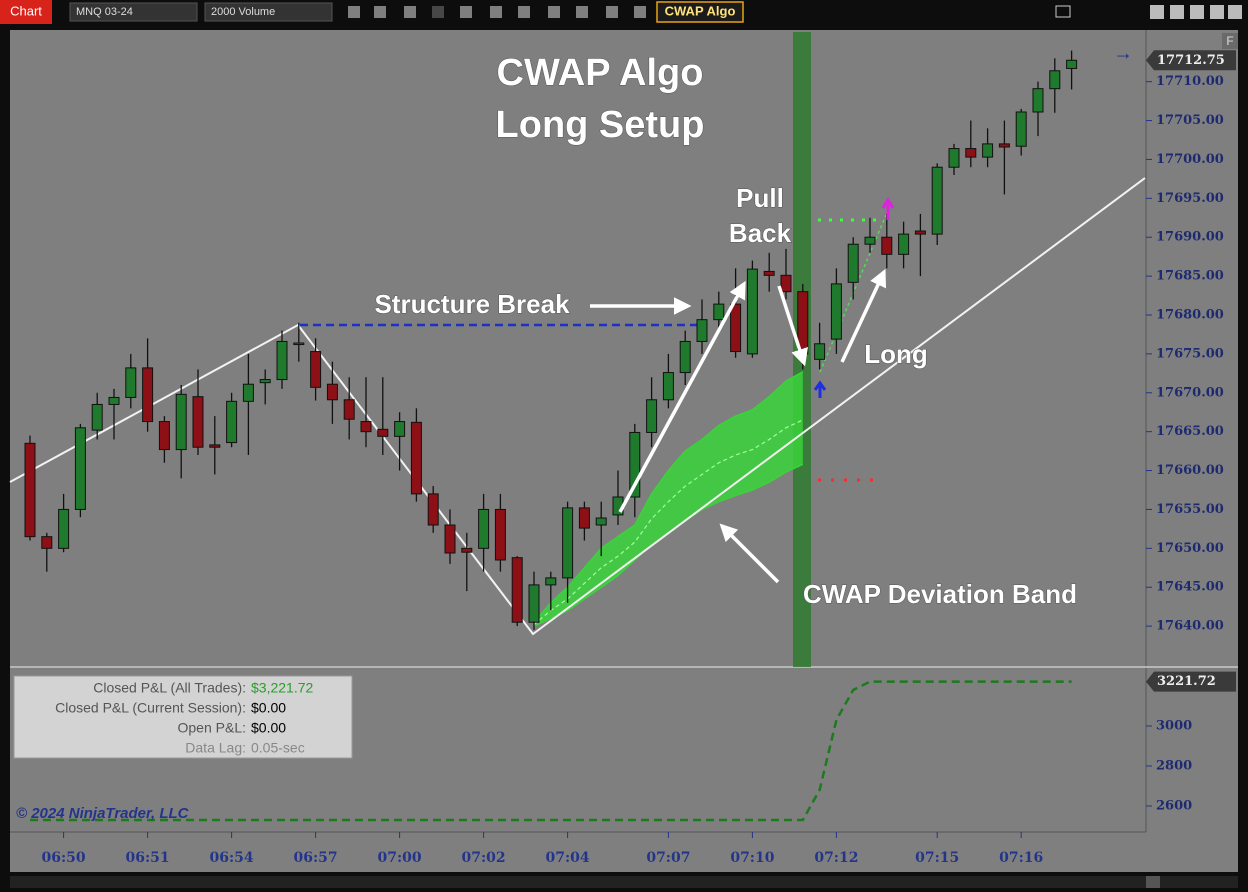 The image size is (1248, 892). Describe the element at coordinates (1190, 548) in the screenshot. I see `y-tick-label: 17650.00` at that location.